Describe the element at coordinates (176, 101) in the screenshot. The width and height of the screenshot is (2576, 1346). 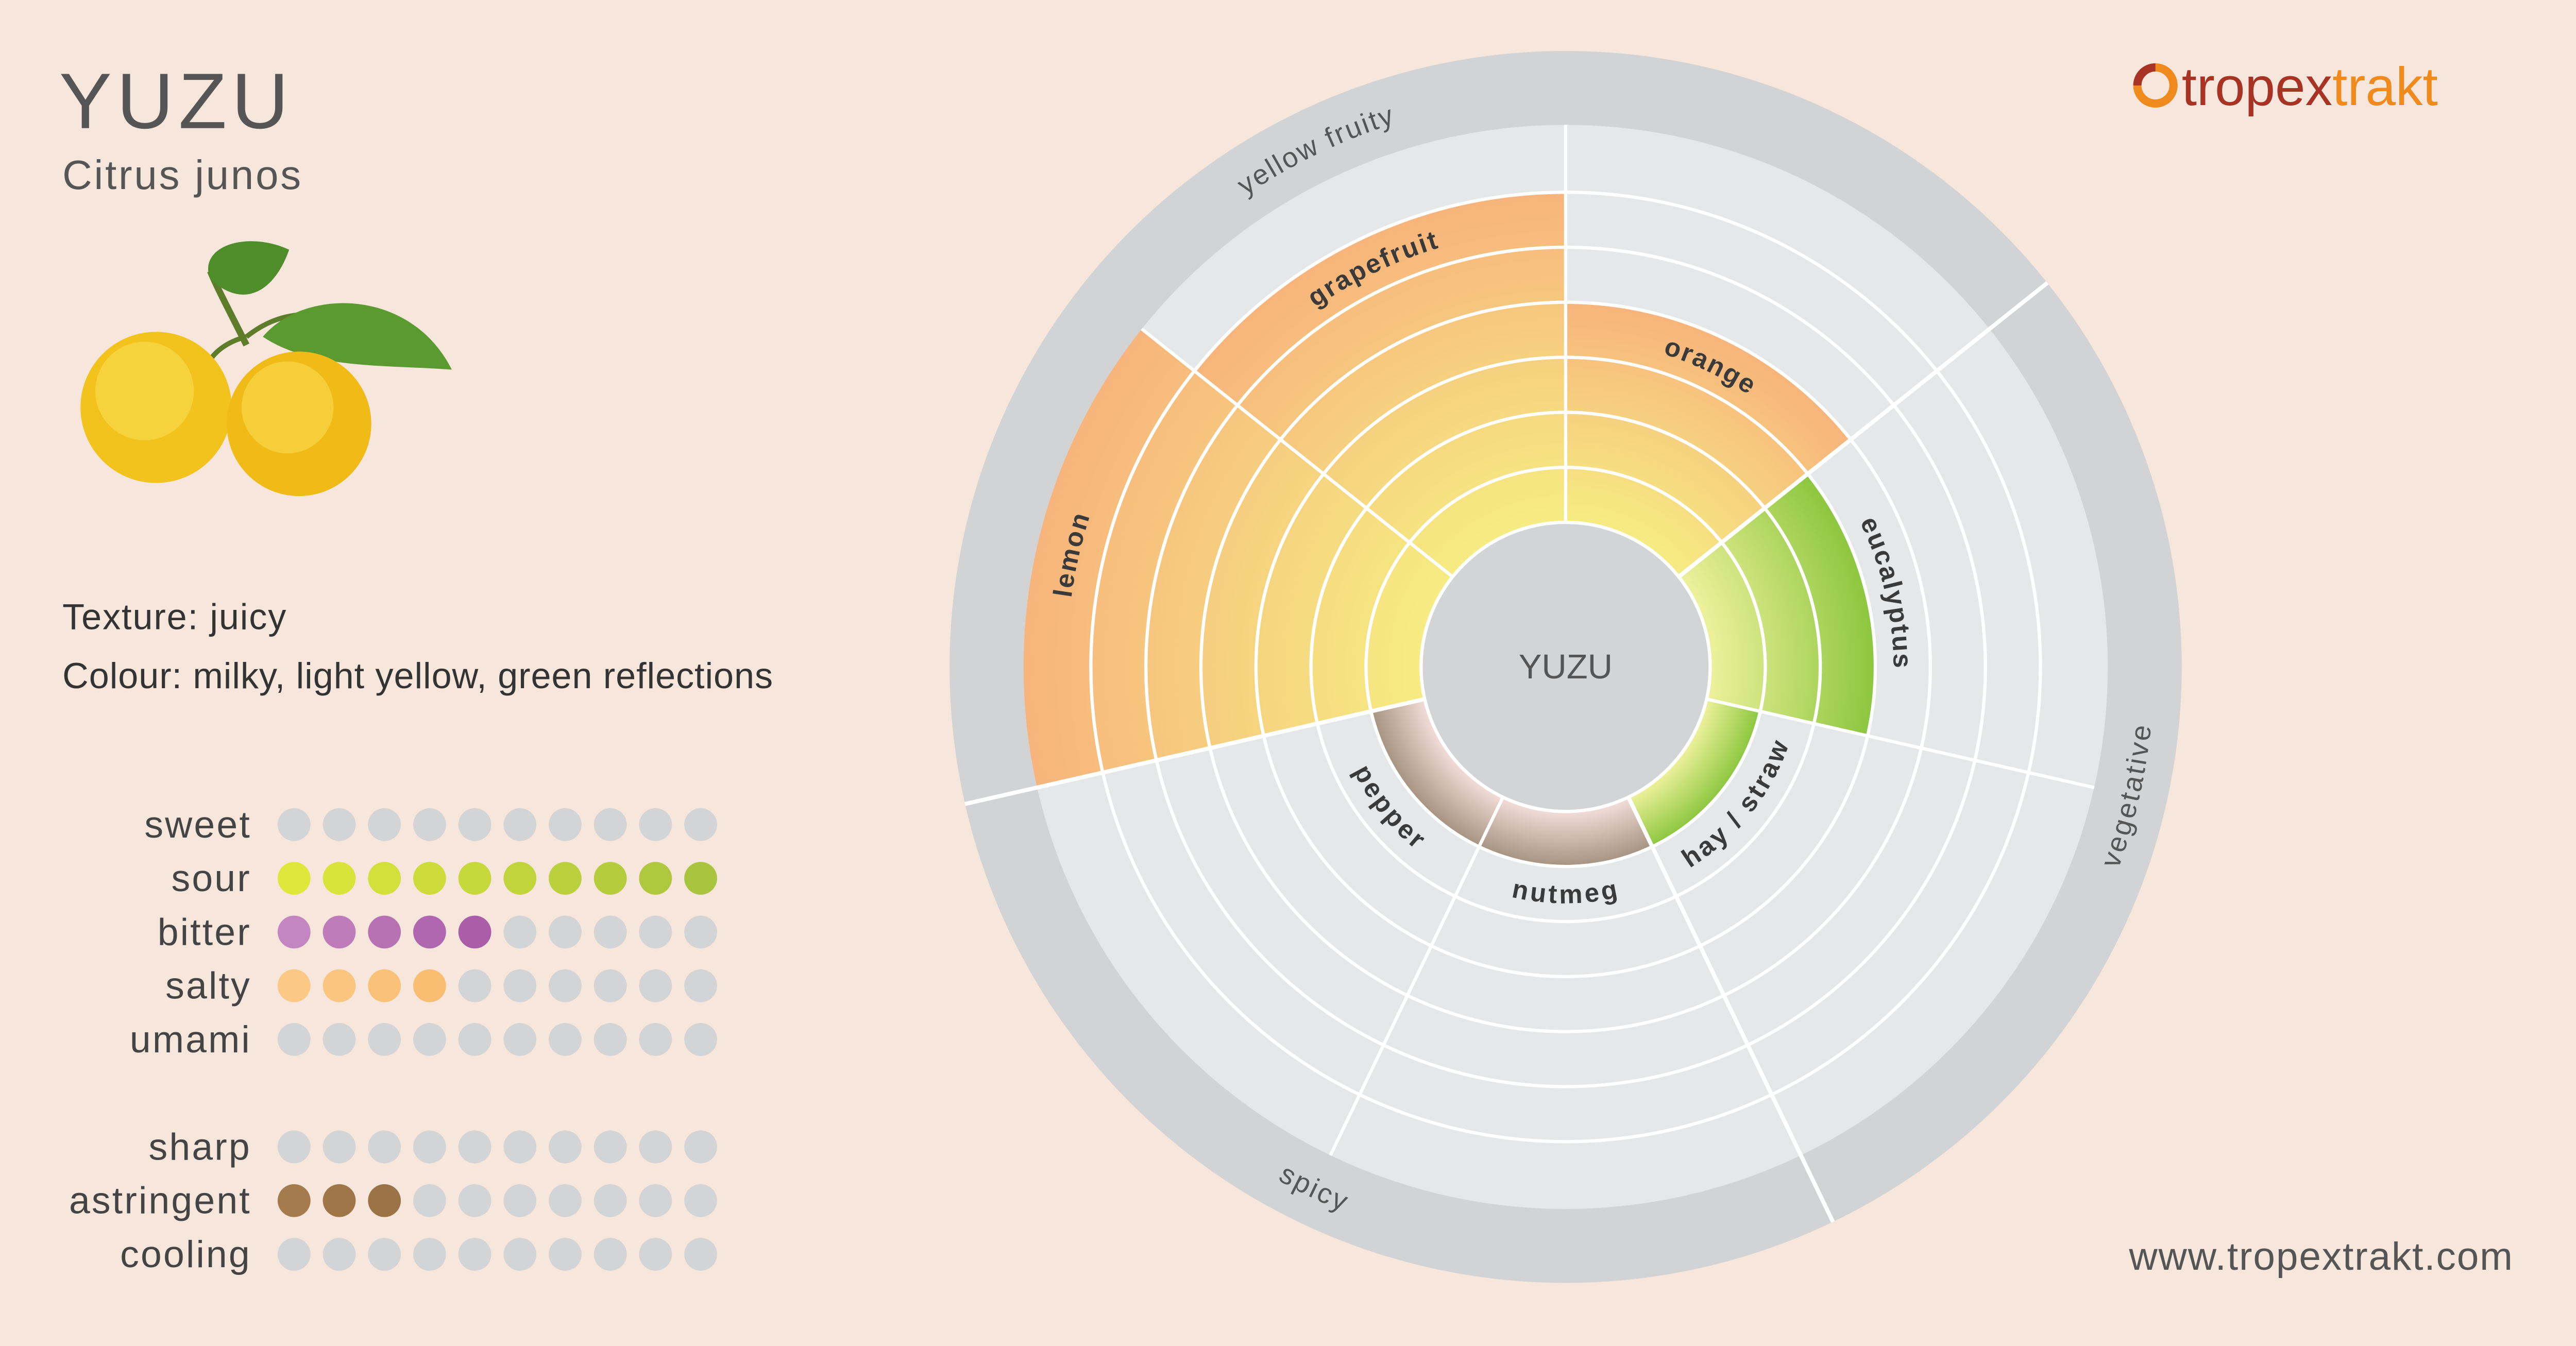
I see `title: YUZU` at that location.